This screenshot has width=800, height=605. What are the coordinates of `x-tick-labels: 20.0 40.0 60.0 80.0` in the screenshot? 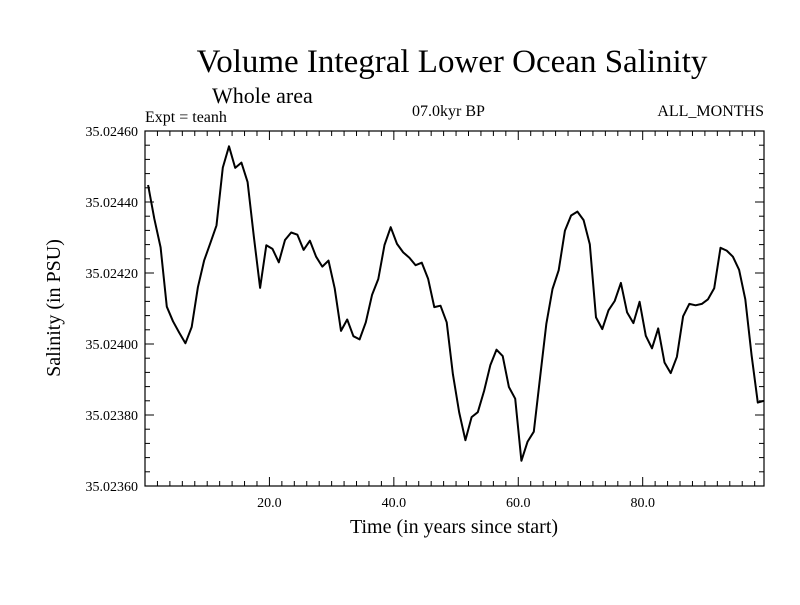 It's located at (456, 503).